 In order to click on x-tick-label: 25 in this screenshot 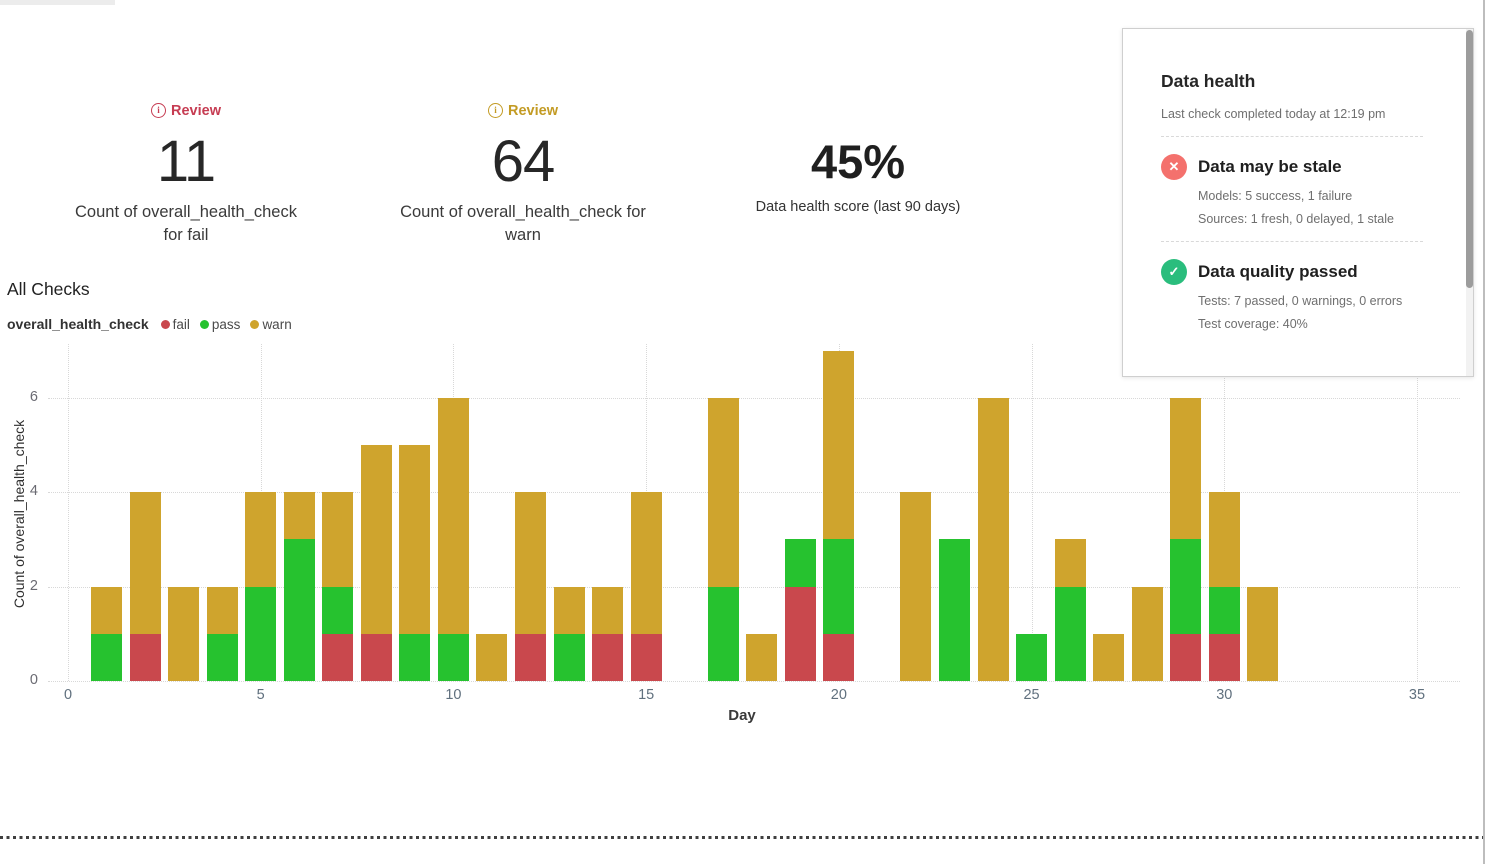, I will do `click(1031, 695)`.